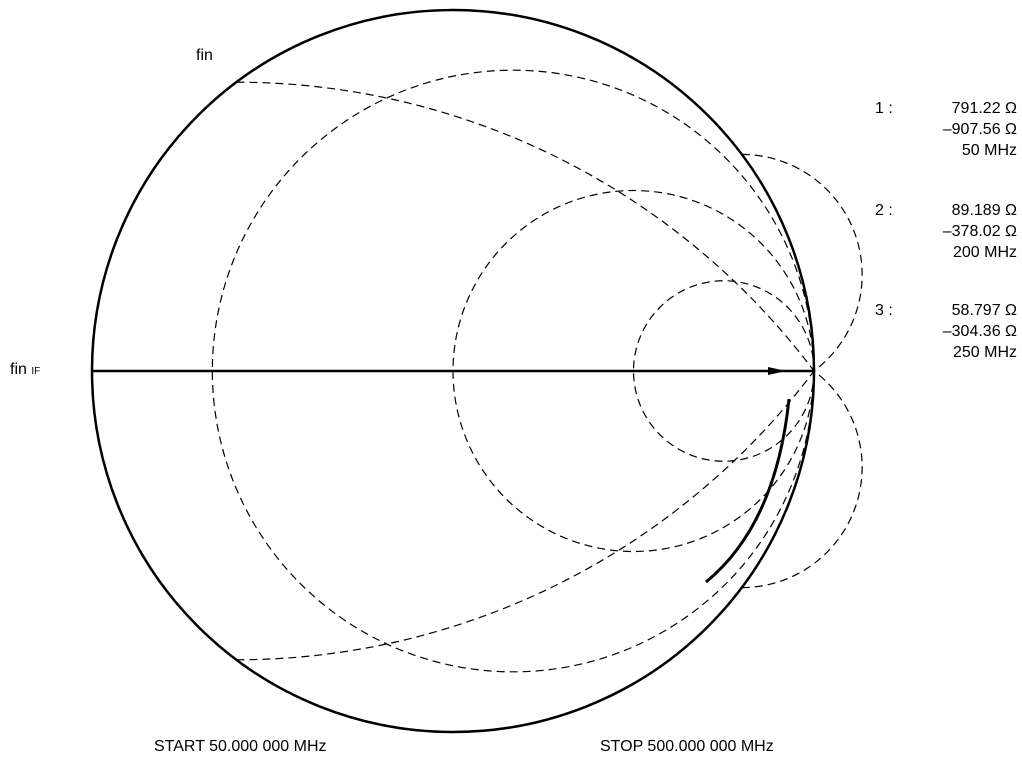  Describe the element at coordinates (884, 108) in the screenshot. I see `marker-index: 1 :` at that location.